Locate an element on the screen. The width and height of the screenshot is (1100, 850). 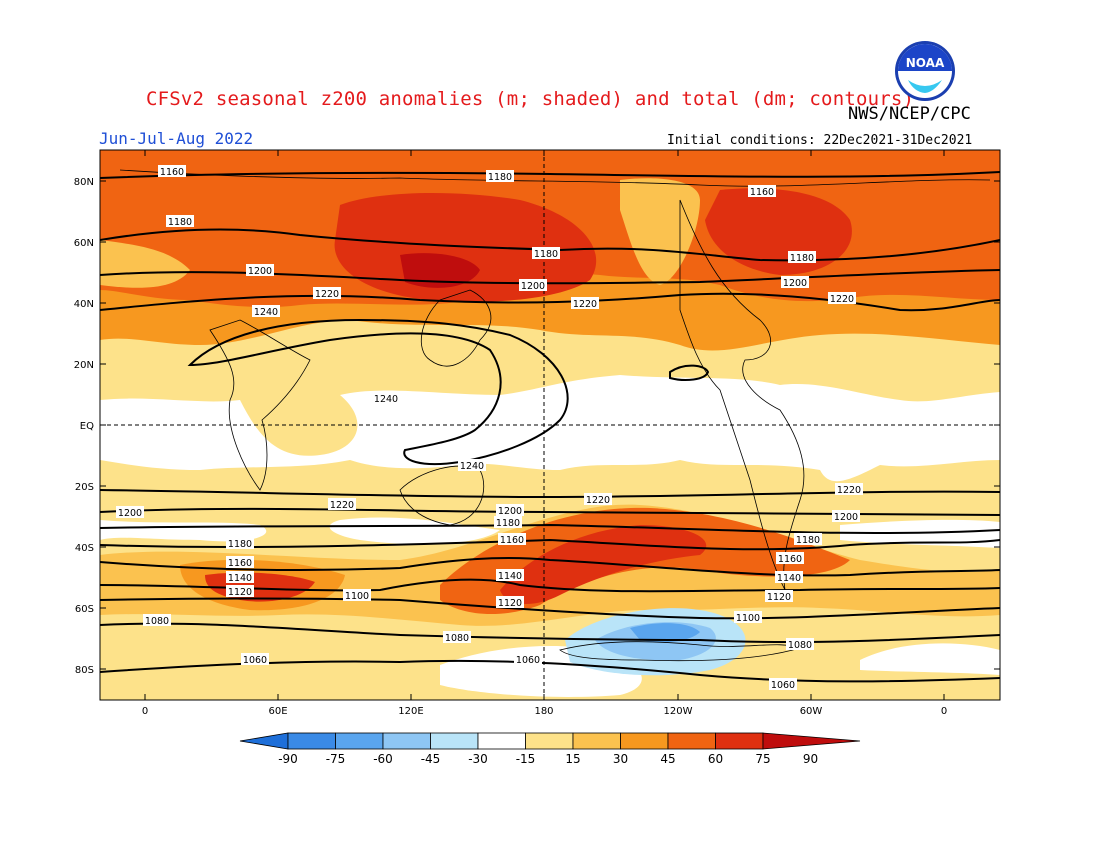
contour-1140-s is located at coordinates (550, 567).